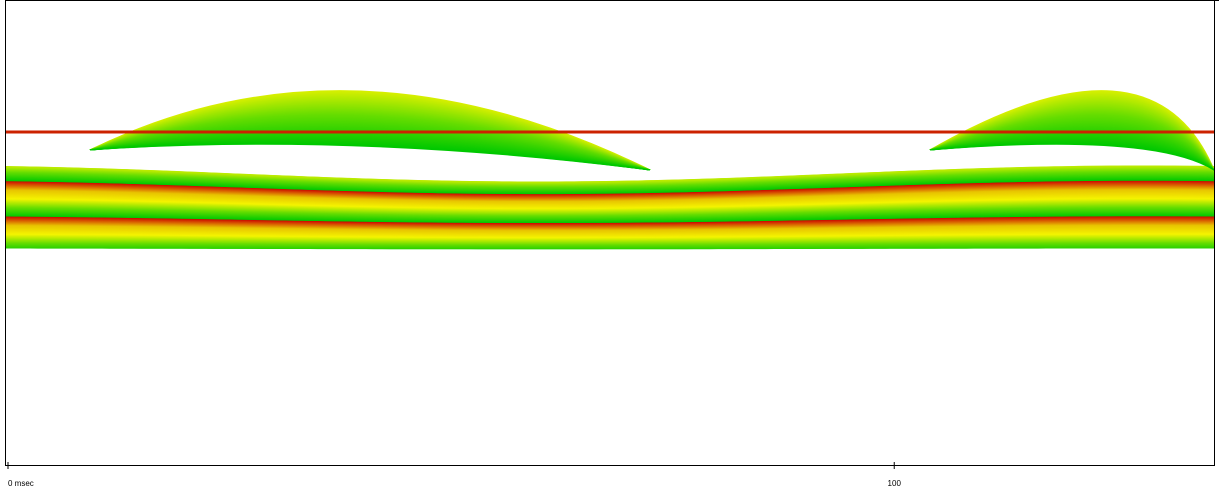  Describe the element at coordinates (895, 483) in the screenshot. I see `x-tick-label: 100` at that location.